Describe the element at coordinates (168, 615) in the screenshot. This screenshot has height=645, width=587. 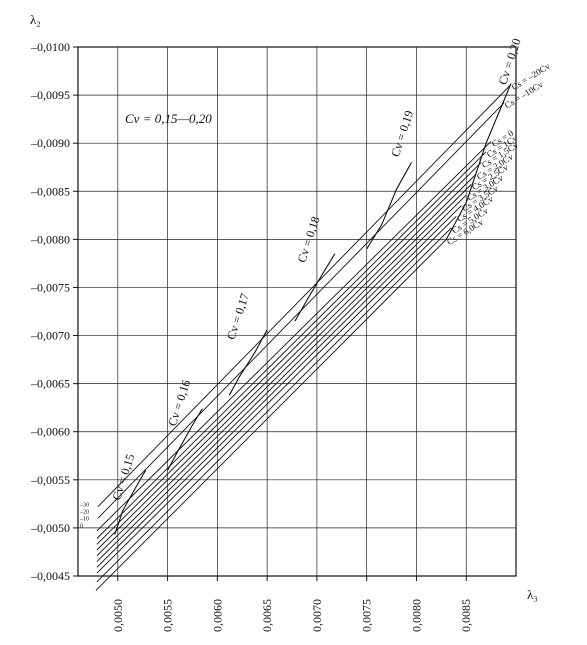
I see `x-tick-label: 0,0055` at that location.